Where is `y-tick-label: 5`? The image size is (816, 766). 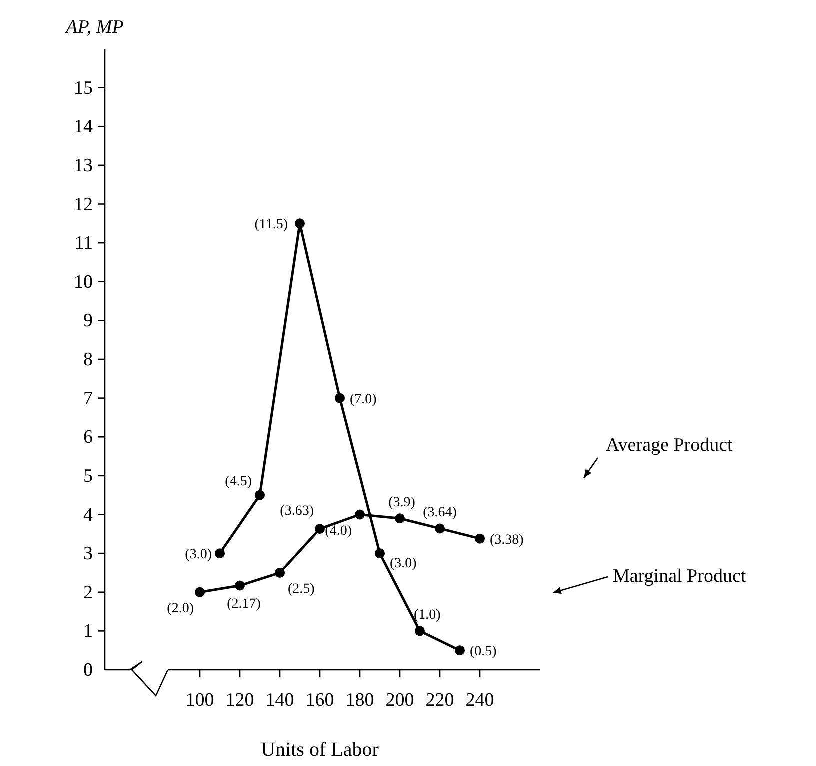
y-tick-label: 5 is located at coordinates (88, 476).